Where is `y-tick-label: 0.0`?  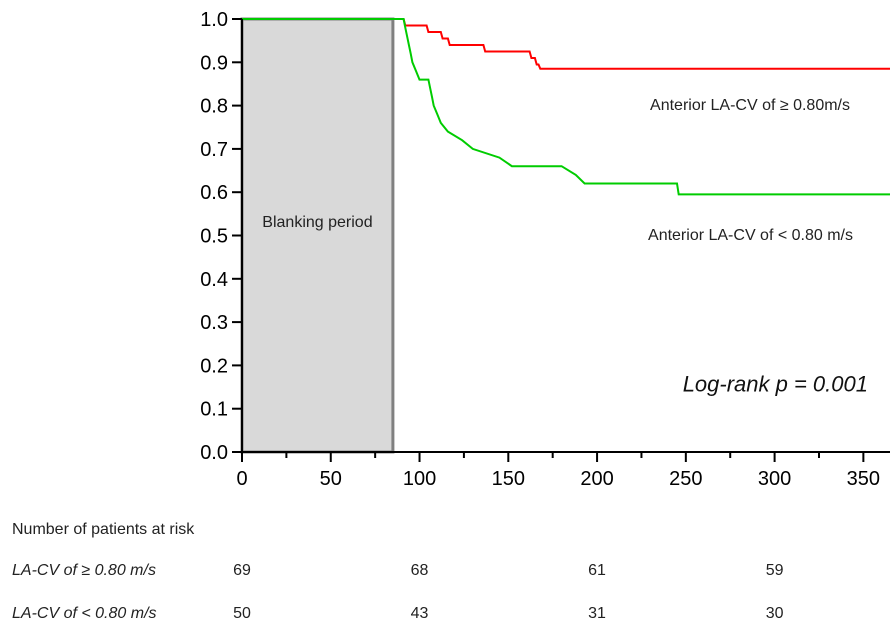
y-tick-label: 0.0 is located at coordinates (214, 453).